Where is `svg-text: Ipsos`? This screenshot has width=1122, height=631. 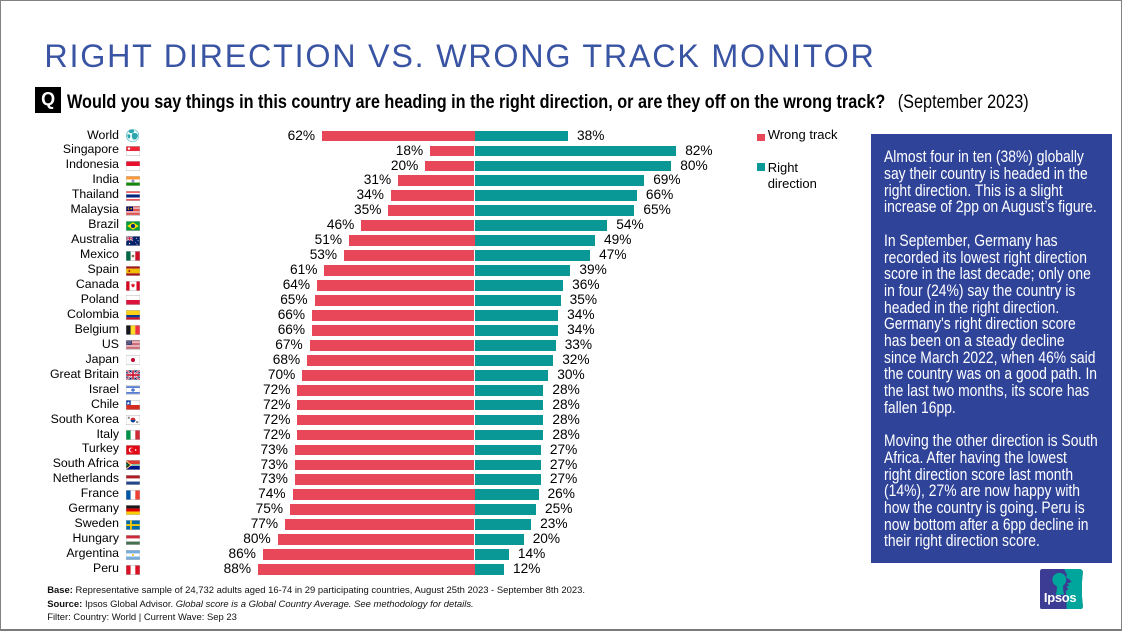 svg-text: Ipsos is located at coordinates (1060, 597).